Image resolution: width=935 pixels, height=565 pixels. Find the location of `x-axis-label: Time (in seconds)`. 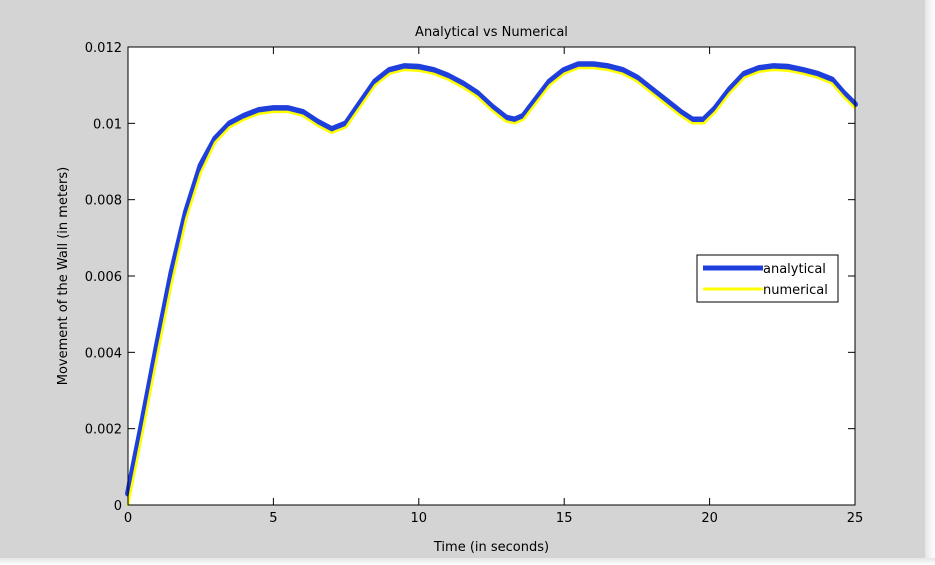

x-axis-label: Time (in seconds) is located at coordinates (491, 547).